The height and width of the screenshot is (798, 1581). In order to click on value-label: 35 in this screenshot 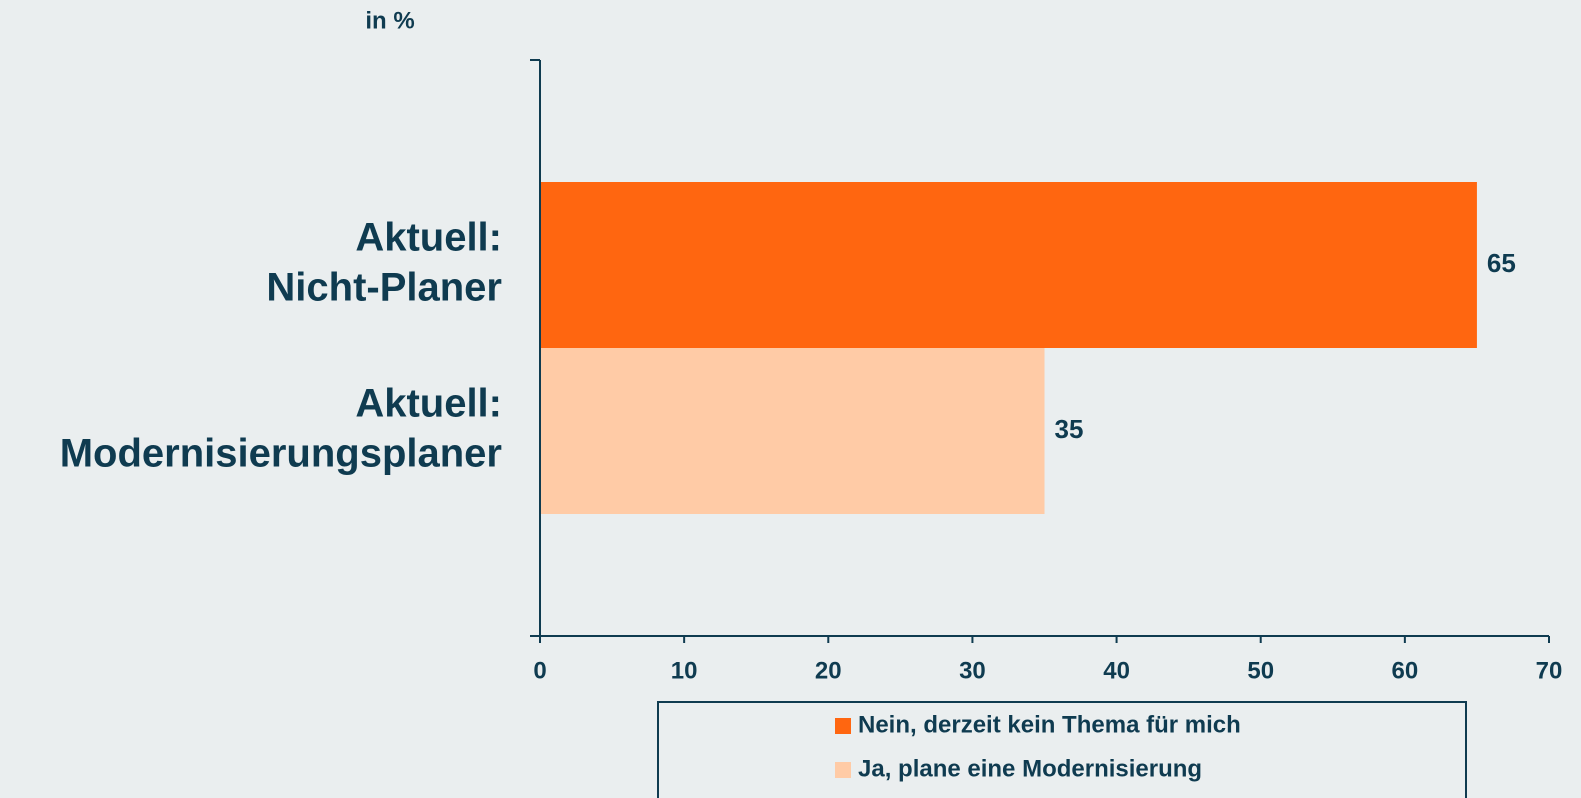, I will do `click(1069, 429)`.